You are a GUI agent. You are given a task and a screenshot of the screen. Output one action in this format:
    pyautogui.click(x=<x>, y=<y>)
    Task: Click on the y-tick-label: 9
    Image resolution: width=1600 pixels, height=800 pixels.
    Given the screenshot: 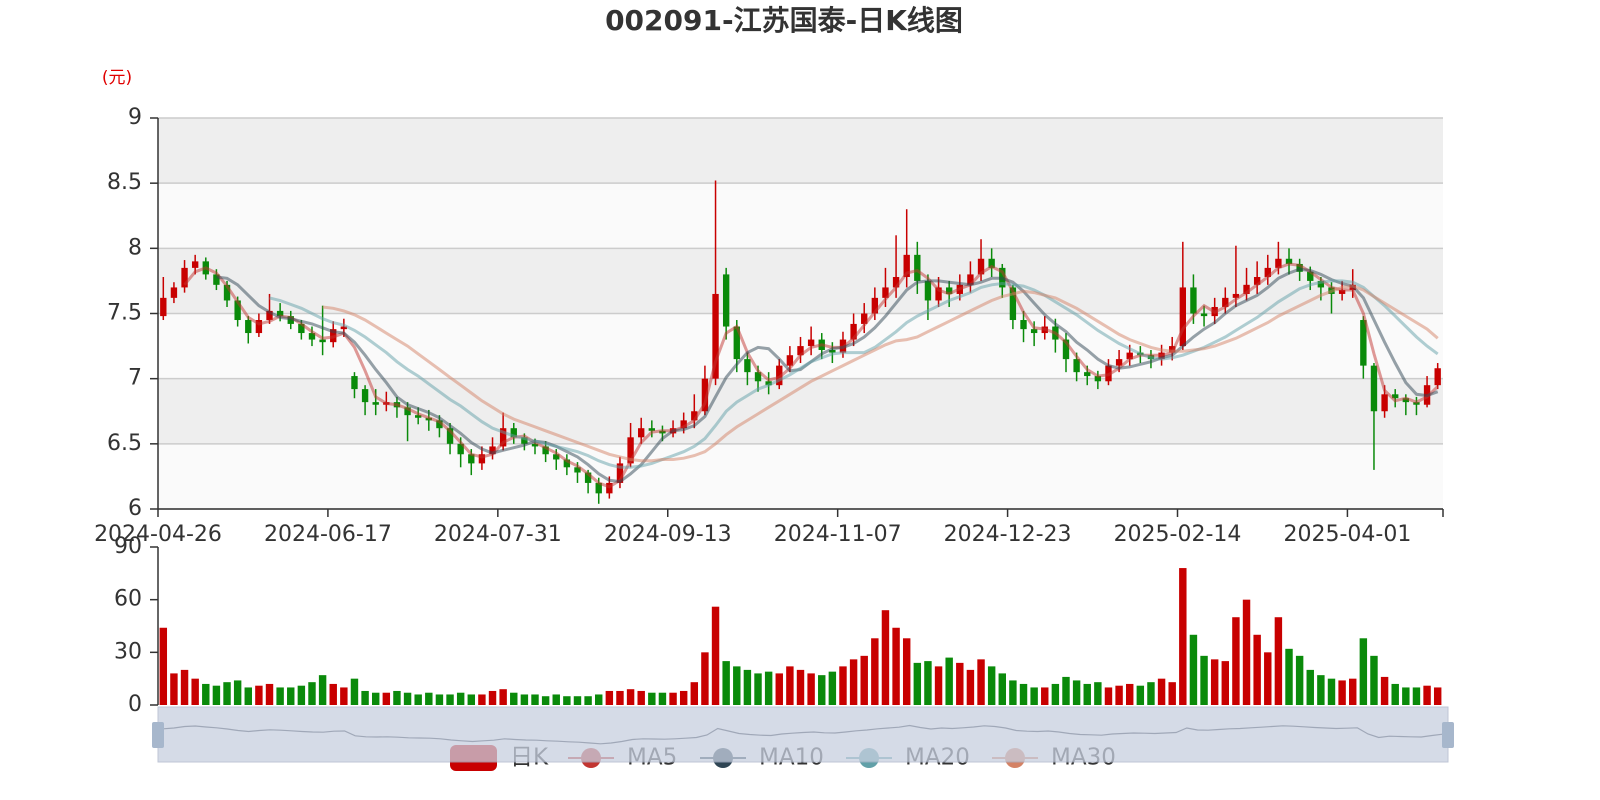 What is the action you would take?
    pyautogui.click(x=135, y=117)
    